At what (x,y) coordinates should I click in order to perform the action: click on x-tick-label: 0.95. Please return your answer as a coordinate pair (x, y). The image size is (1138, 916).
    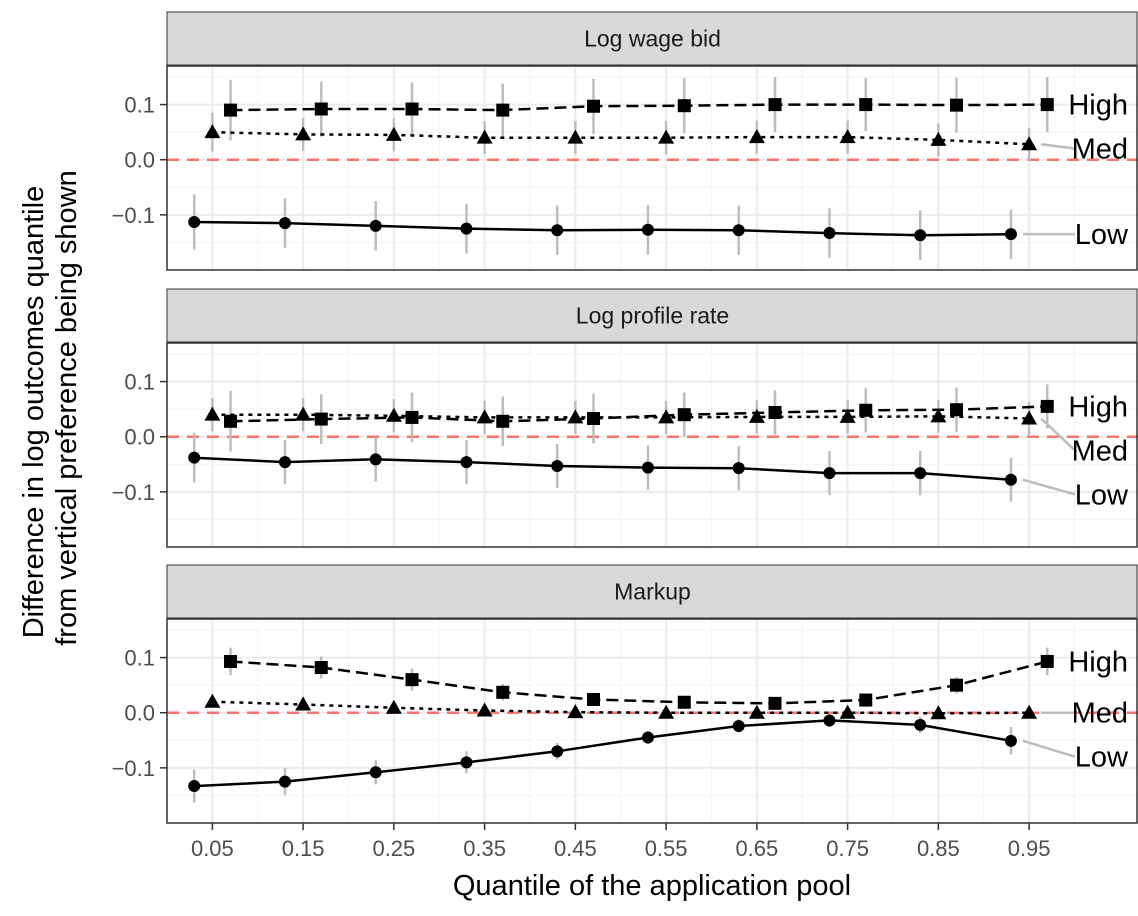
    Looking at the image, I should click on (1029, 848).